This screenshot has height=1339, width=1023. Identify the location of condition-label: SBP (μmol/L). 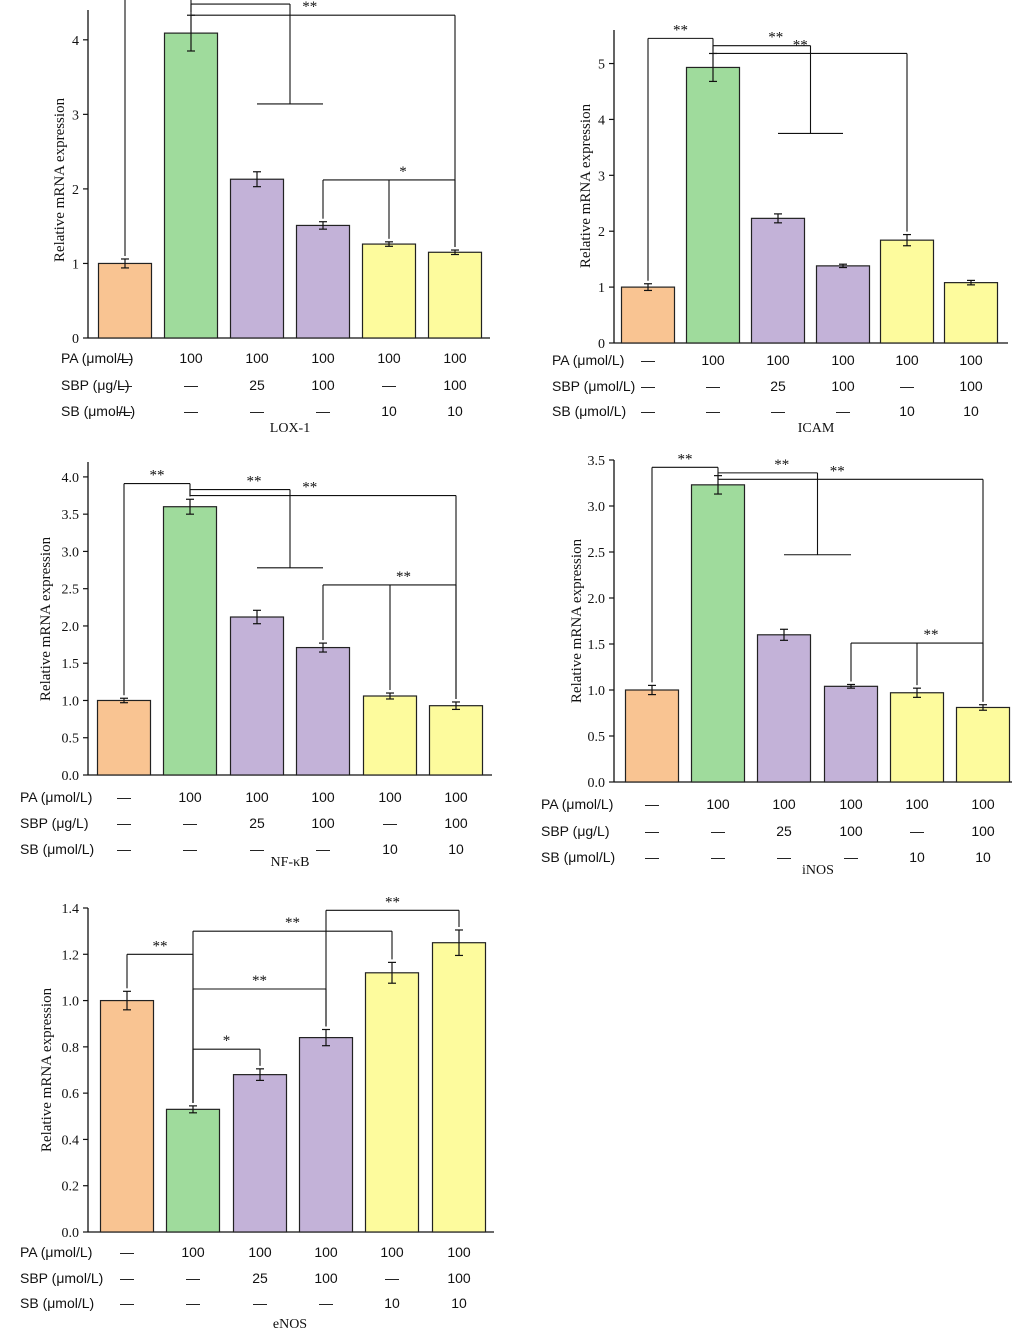
(61, 1278).